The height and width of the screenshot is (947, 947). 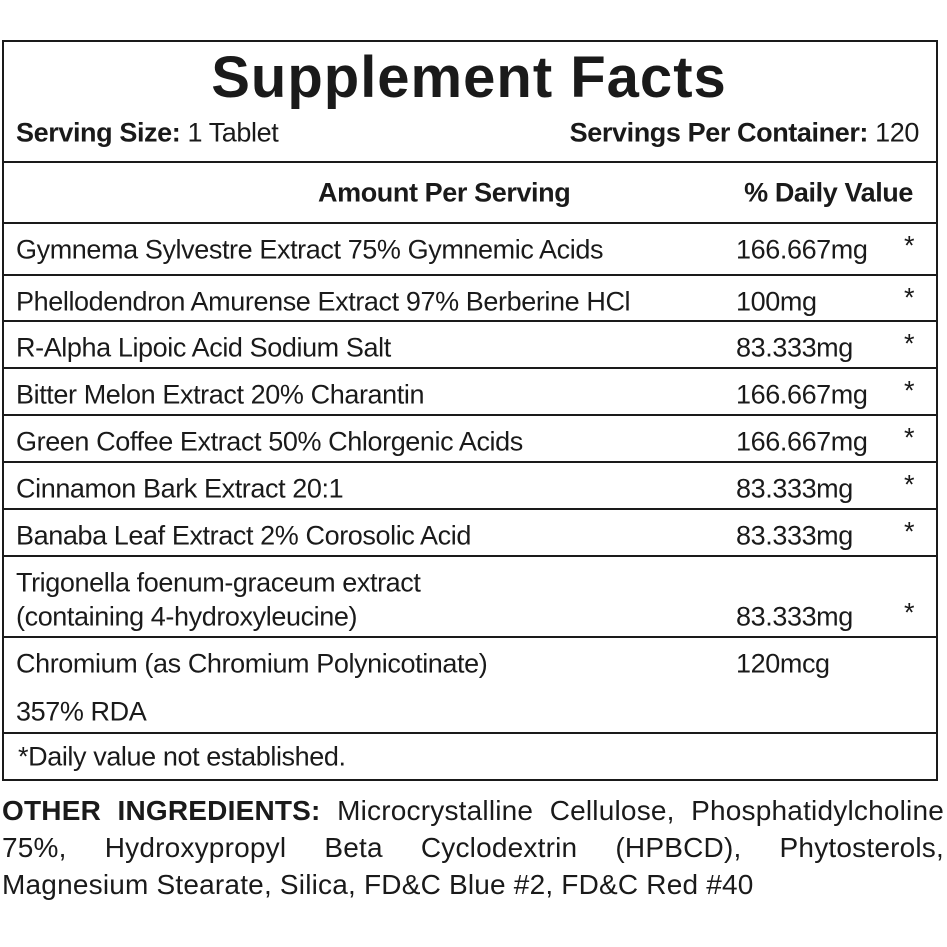 What do you see at coordinates (187, 616) in the screenshot?
I see `ingredient-name: (containing 4-hydroxyleucine)` at bounding box center [187, 616].